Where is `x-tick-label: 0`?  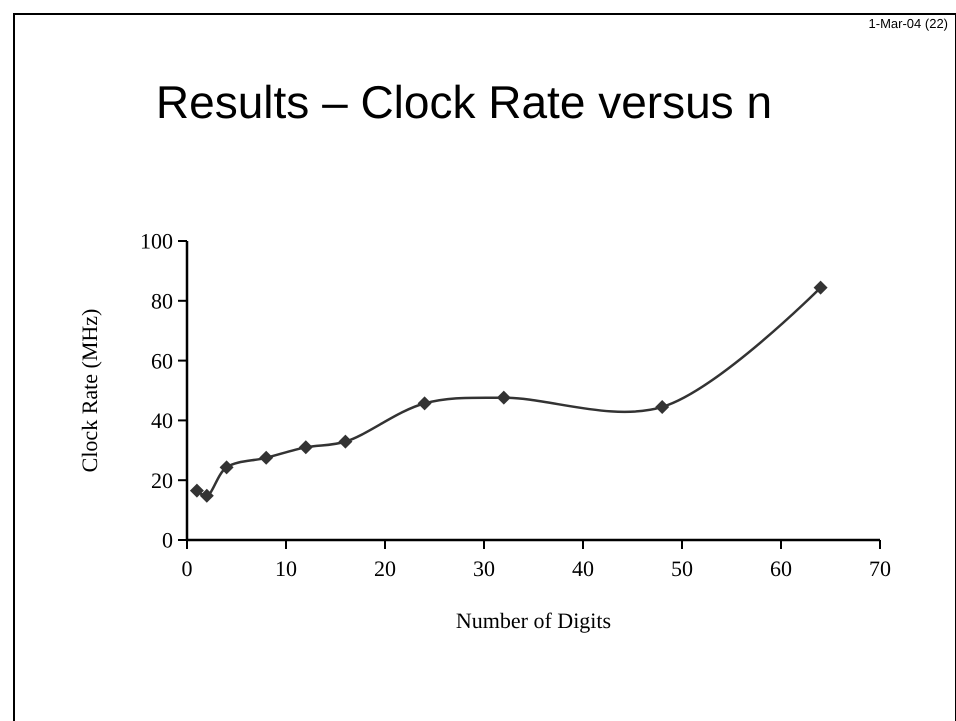 x-tick-label: 0 is located at coordinates (187, 568).